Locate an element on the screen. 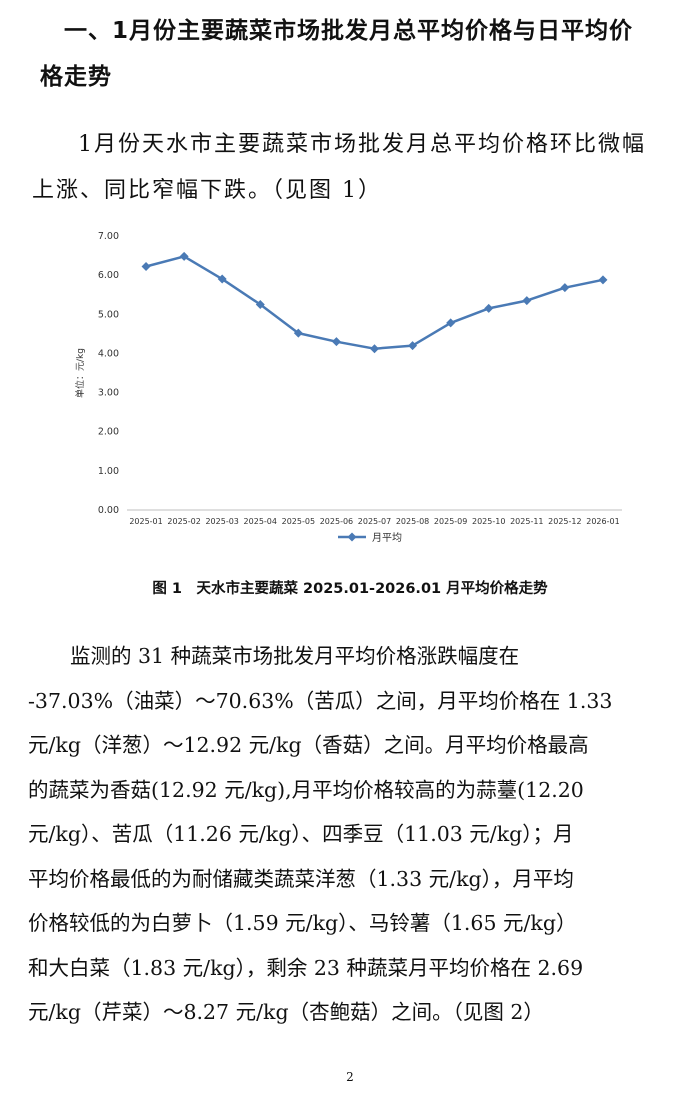  legend-label: 月平均 is located at coordinates (387, 538).